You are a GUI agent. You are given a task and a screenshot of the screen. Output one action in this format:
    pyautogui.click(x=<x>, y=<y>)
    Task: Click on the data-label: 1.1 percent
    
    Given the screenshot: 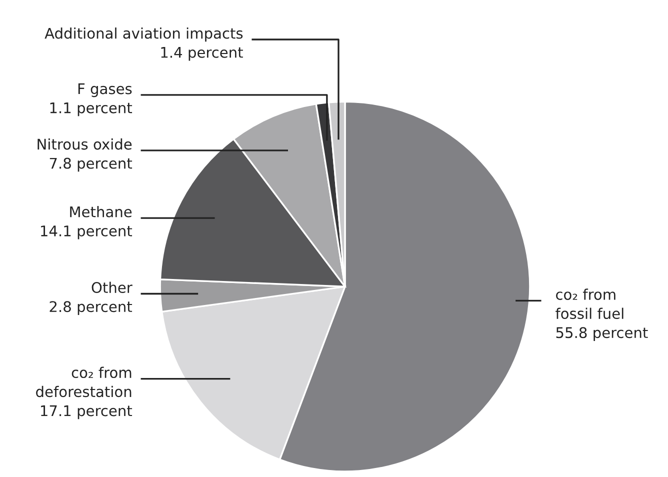 What is the action you would take?
    pyautogui.click(x=91, y=109)
    